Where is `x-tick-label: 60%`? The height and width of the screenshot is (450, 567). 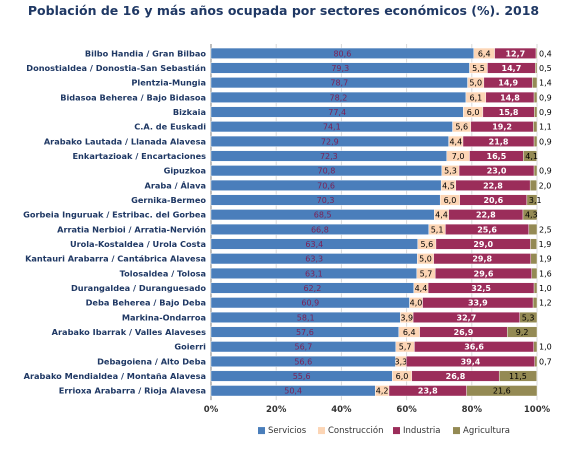
x-tick-label: 60% is located at coordinates (406, 410).